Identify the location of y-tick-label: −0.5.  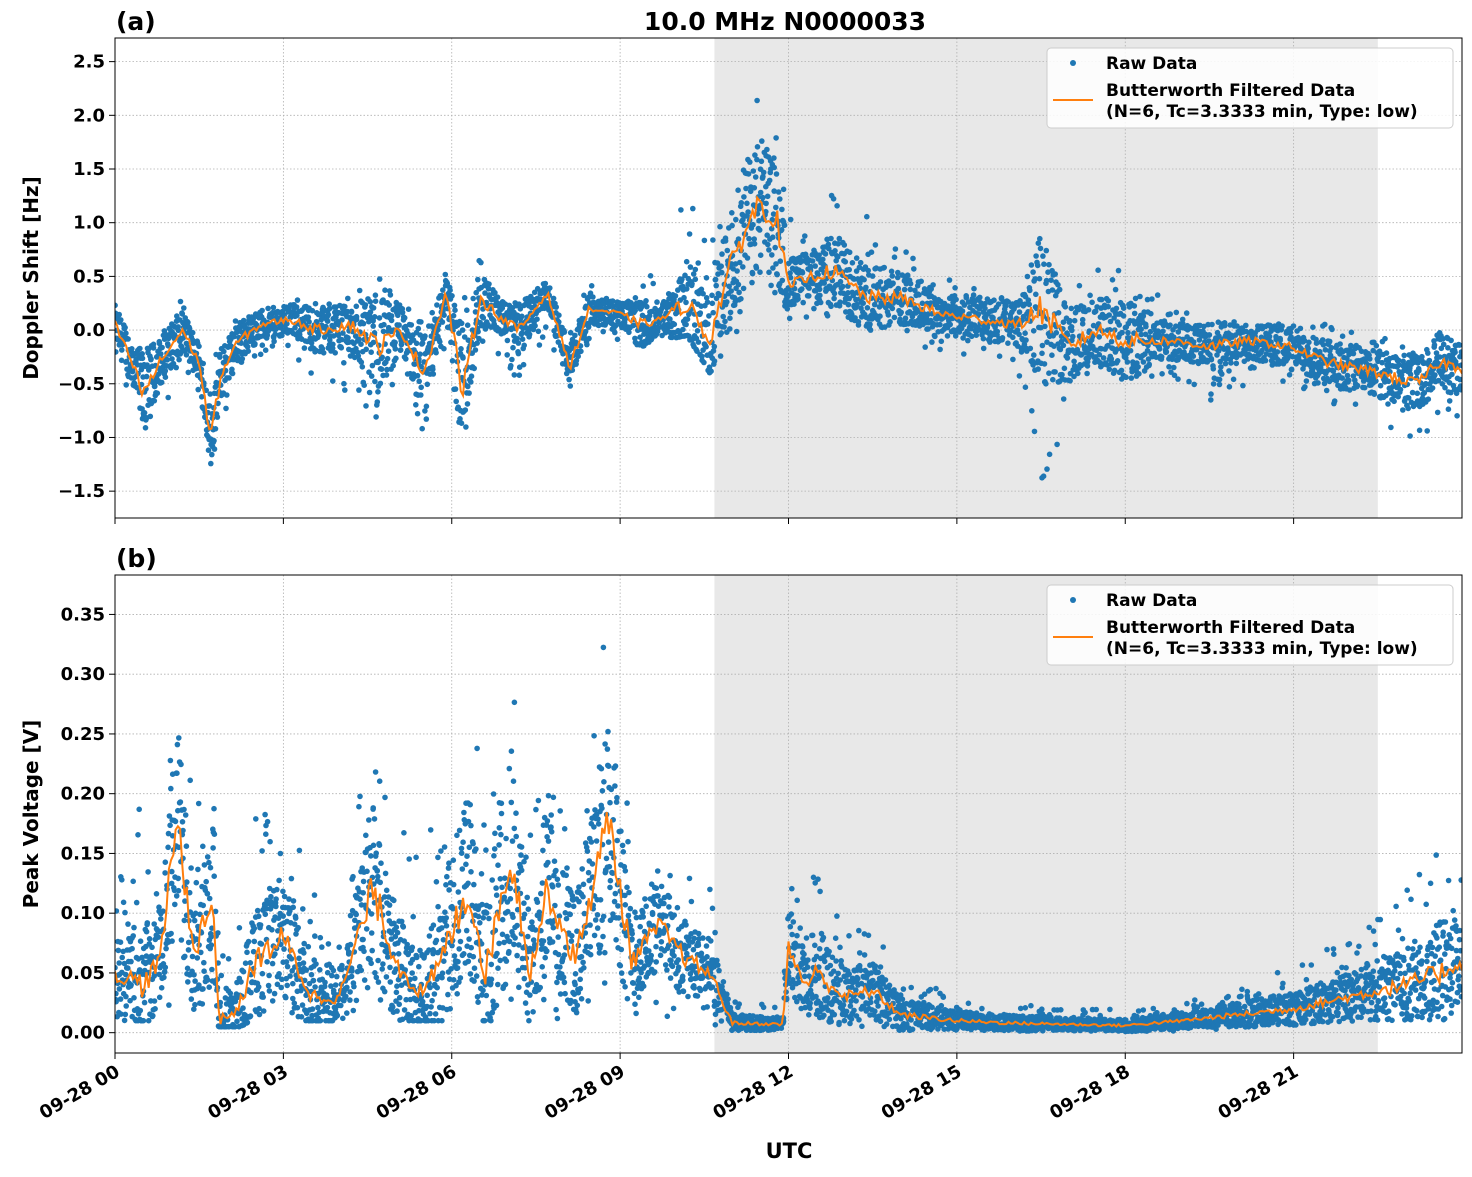
(81, 384).